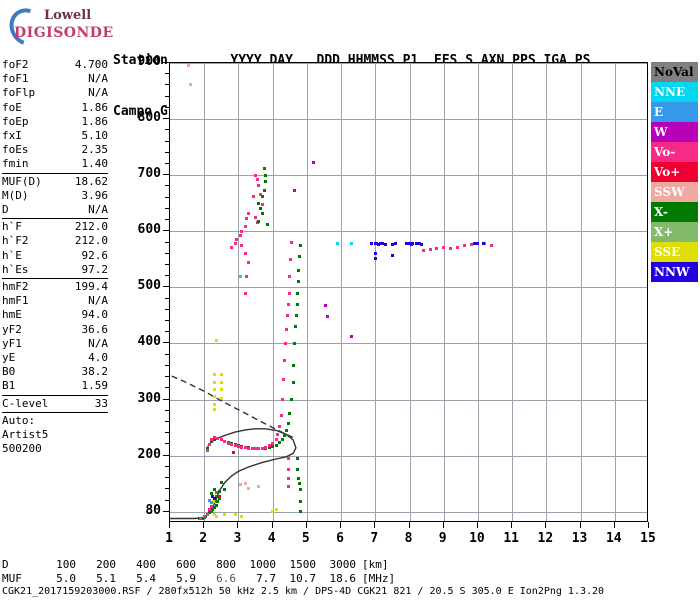  What do you see at coordinates (149, 398) in the screenshot?
I see `y-axis-tick-label: 300` at bounding box center [149, 398].